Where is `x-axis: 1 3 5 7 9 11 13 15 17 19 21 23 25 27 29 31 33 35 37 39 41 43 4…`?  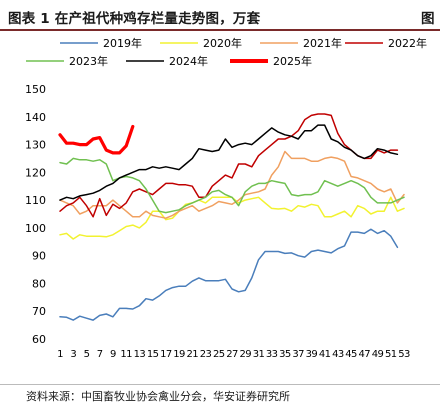 x-axis: 1 3 5 7 9 11 13 15 17 19 21 23 25 27 29 31 33 35 37 39 41 43 4… is located at coordinates (233, 354).